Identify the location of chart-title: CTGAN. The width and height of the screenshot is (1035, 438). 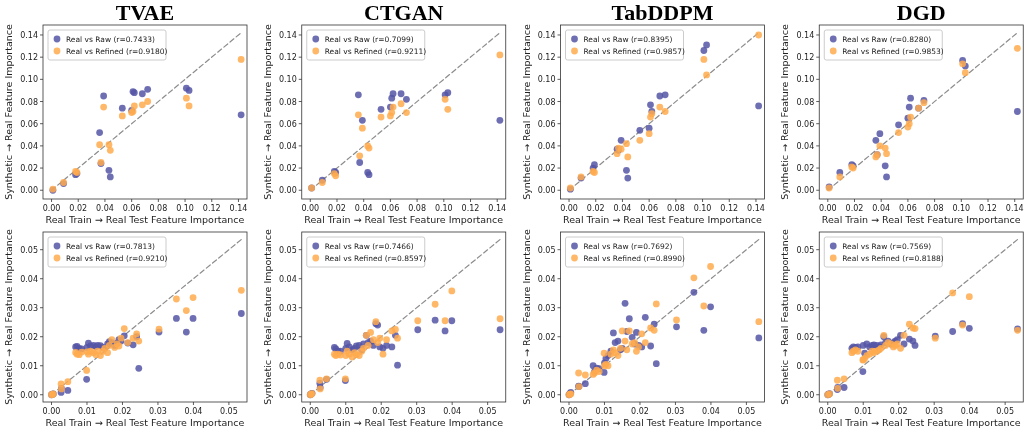
(404, 12).